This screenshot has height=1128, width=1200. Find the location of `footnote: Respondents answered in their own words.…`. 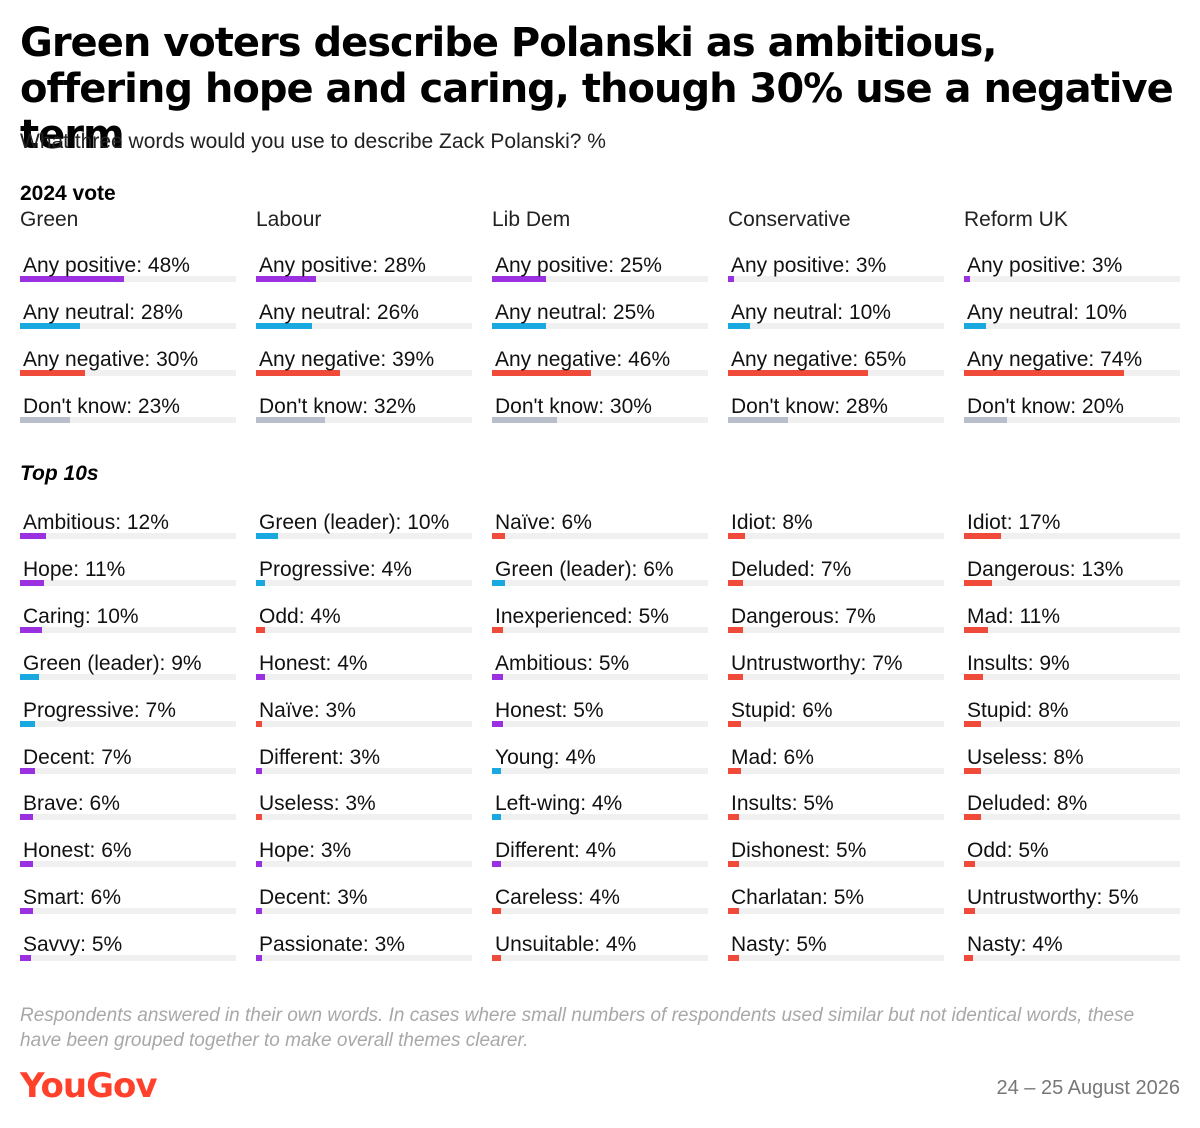

footnote: Respondents answered in their own words.… is located at coordinates (577, 1028).